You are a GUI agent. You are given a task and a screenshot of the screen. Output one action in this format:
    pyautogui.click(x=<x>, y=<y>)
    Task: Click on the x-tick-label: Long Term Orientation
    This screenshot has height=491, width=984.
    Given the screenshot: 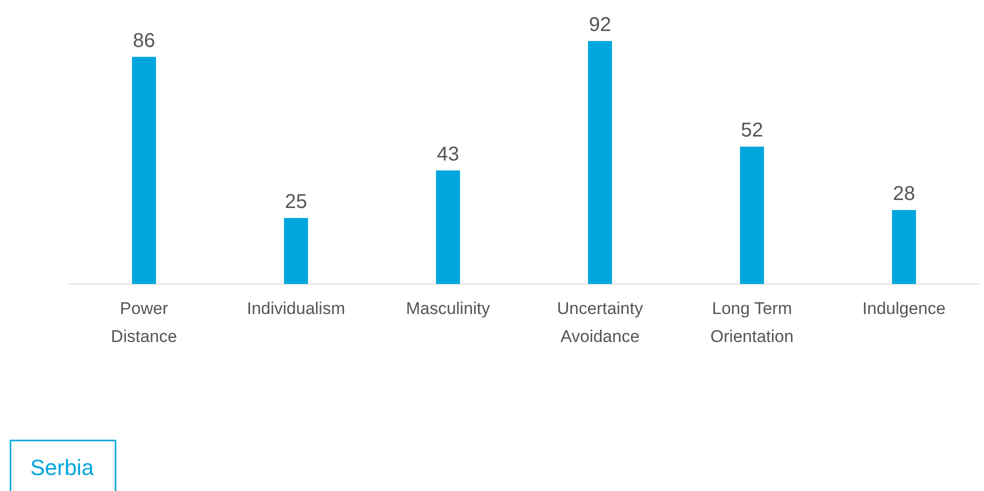 What is the action you would take?
    pyautogui.click(x=752, y=322)
    